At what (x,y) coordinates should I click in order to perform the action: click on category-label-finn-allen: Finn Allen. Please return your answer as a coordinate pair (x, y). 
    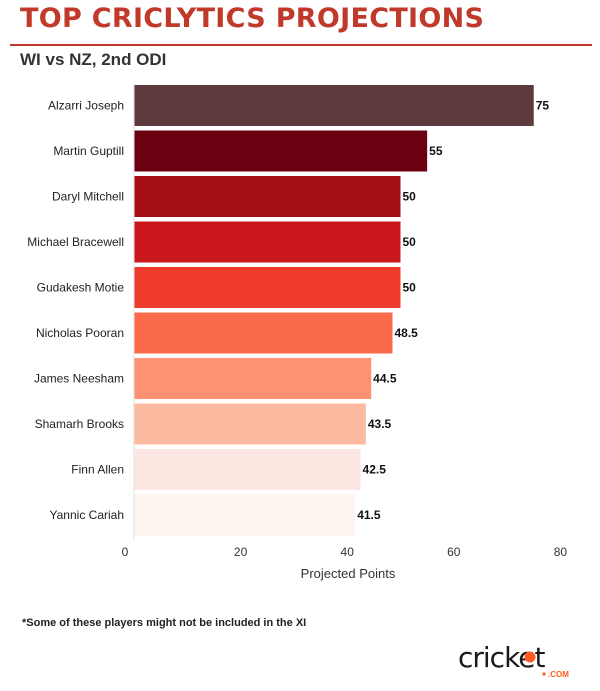
    Looking at the image, I should click on (97, 470).